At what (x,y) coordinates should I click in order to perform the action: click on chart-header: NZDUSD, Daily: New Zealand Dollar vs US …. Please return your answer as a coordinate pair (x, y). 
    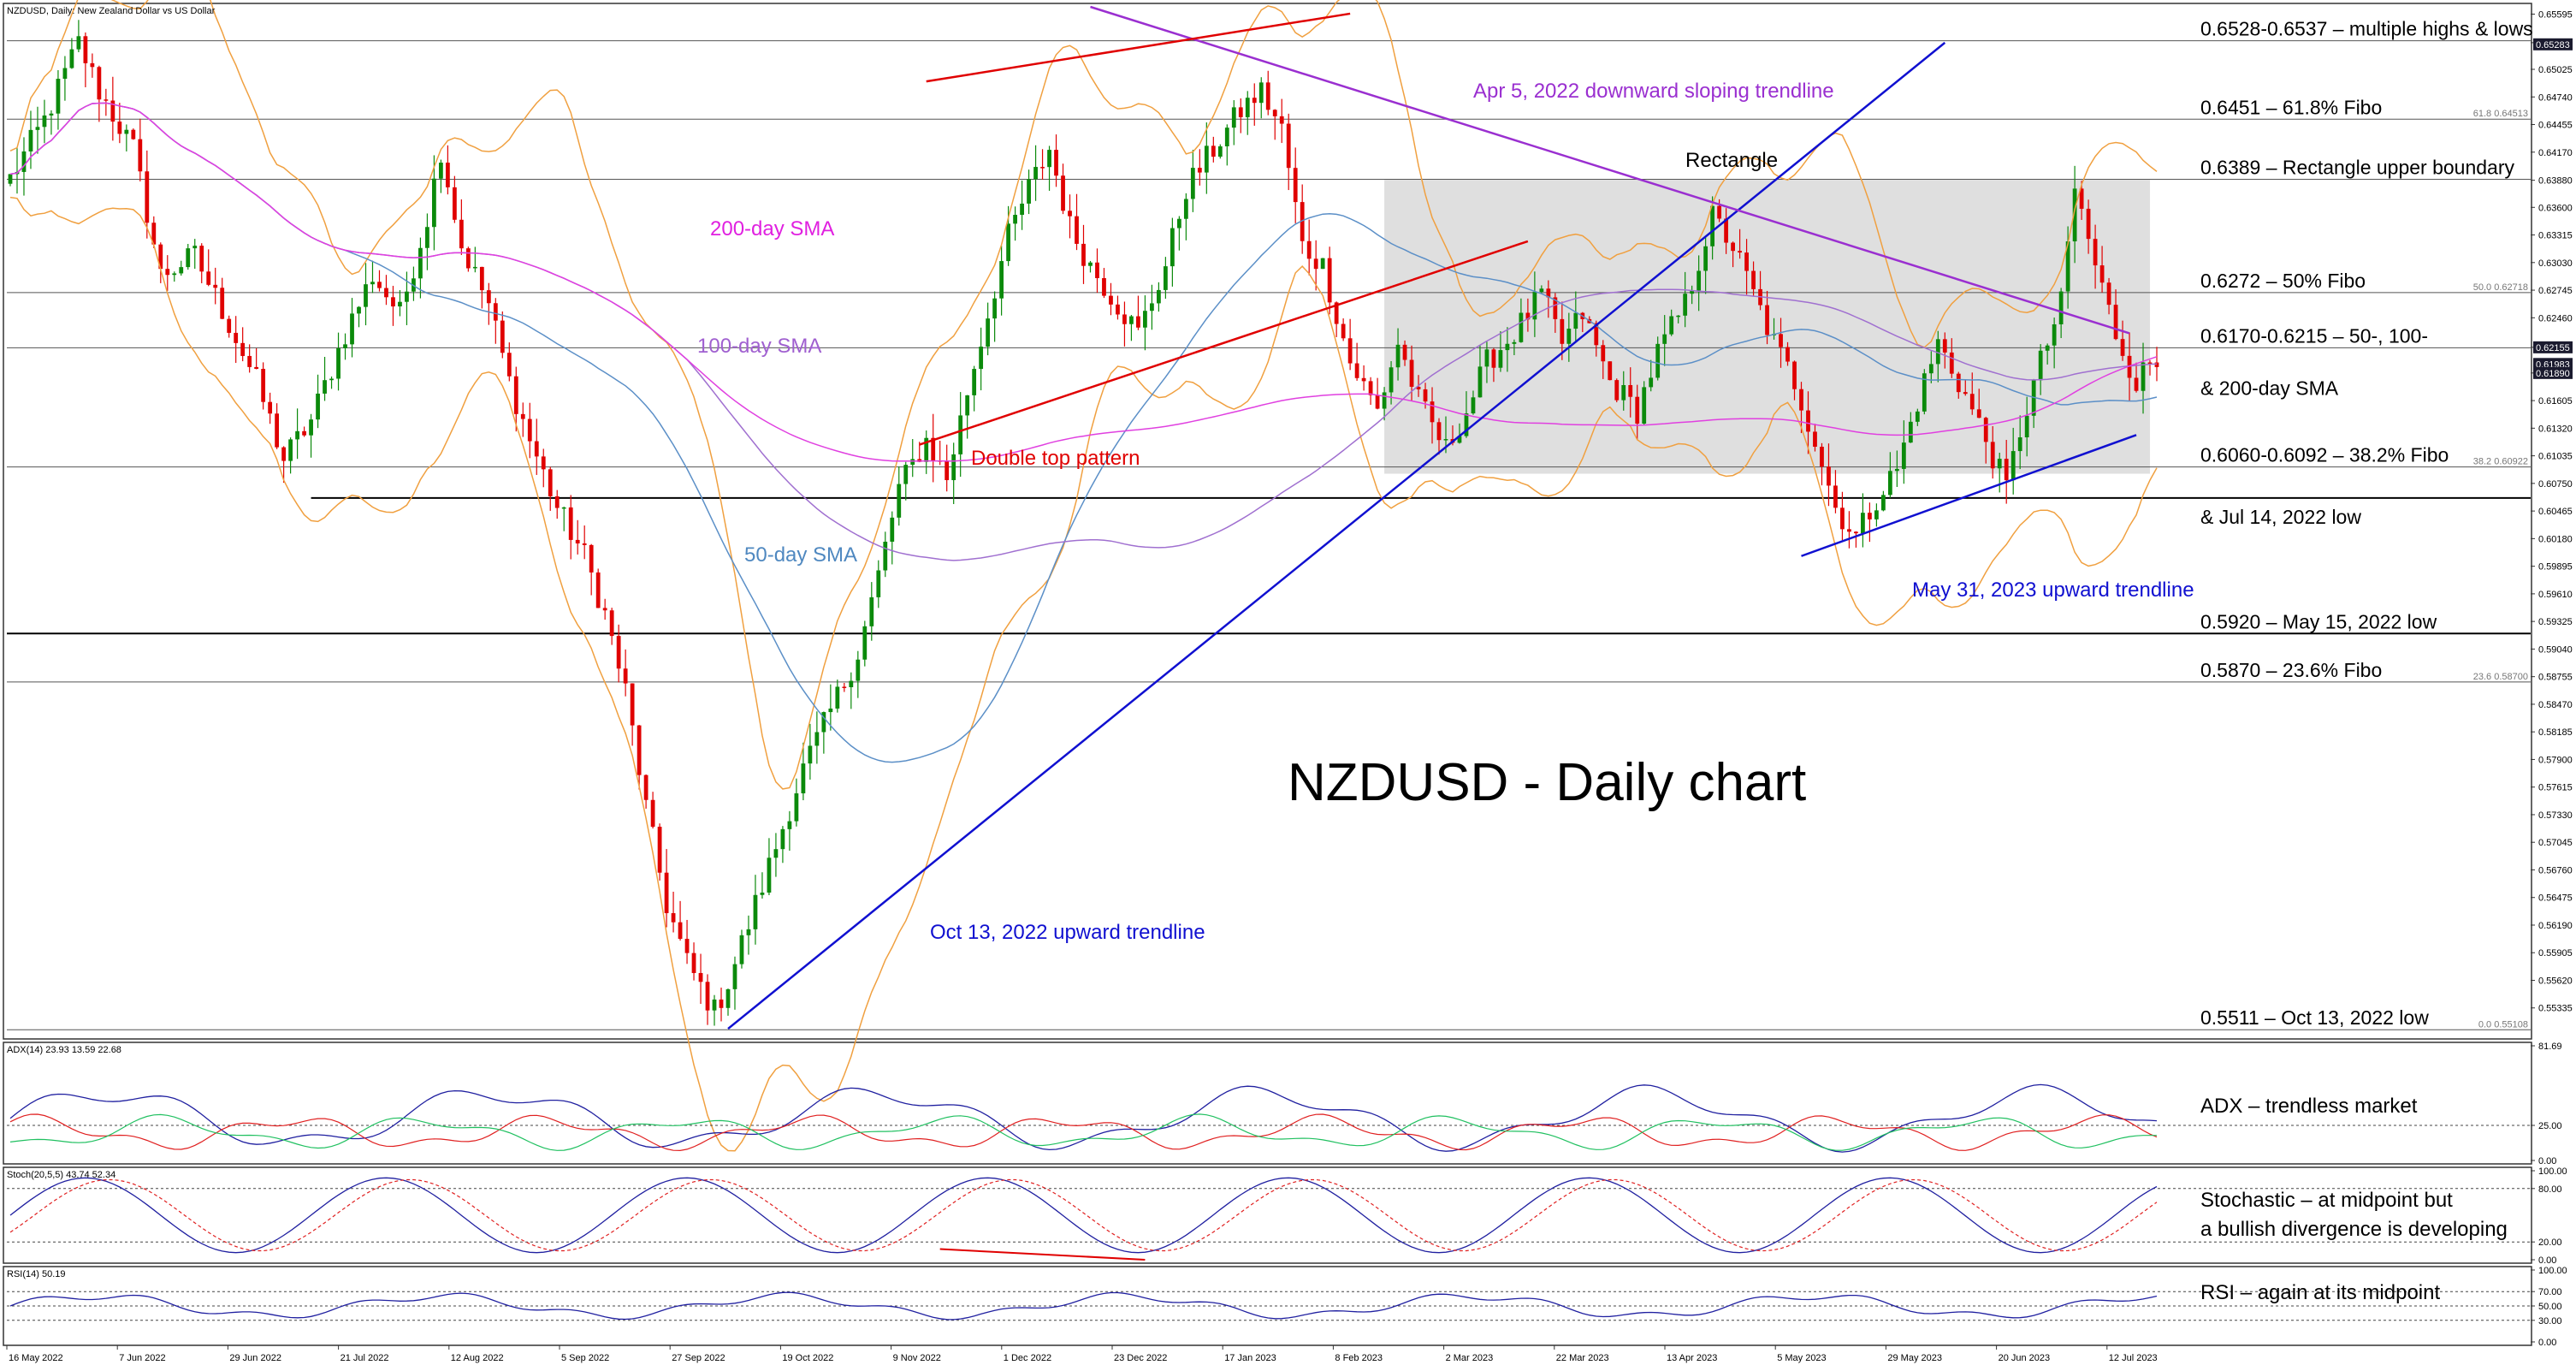
    Looking at the image, I should click on (111, 11).